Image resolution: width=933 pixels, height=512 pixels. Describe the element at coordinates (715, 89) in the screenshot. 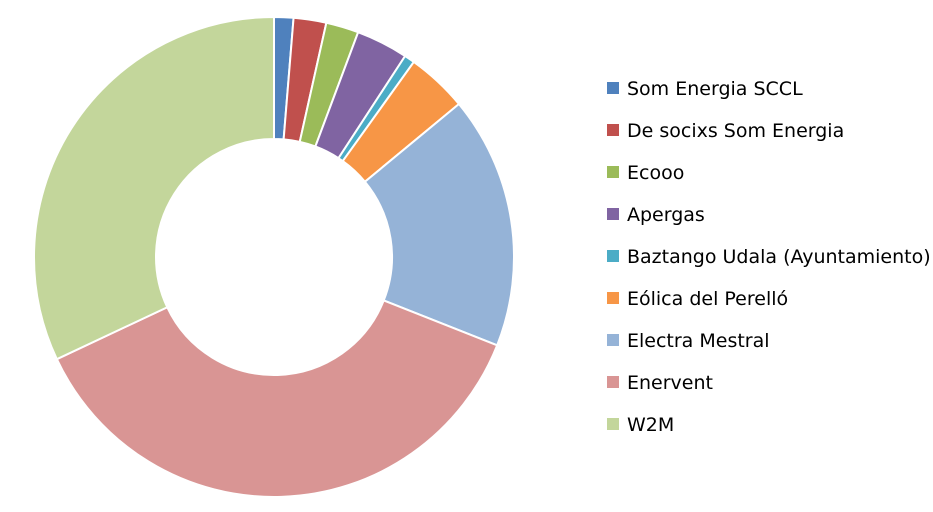

I see `legend-label: Som Energia SCCL` at that location.